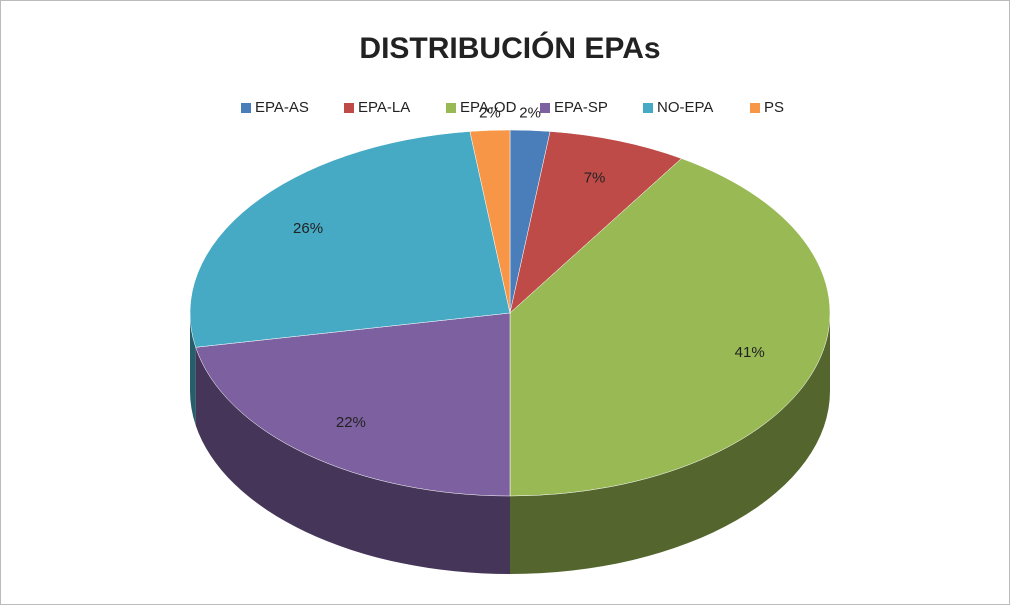 This screenshot has height=605, width=1010. What do you see at coordinates (685, 107) in the screenshot?
I see `legend-label: NO-EPA` at bounding box center [685, 107].